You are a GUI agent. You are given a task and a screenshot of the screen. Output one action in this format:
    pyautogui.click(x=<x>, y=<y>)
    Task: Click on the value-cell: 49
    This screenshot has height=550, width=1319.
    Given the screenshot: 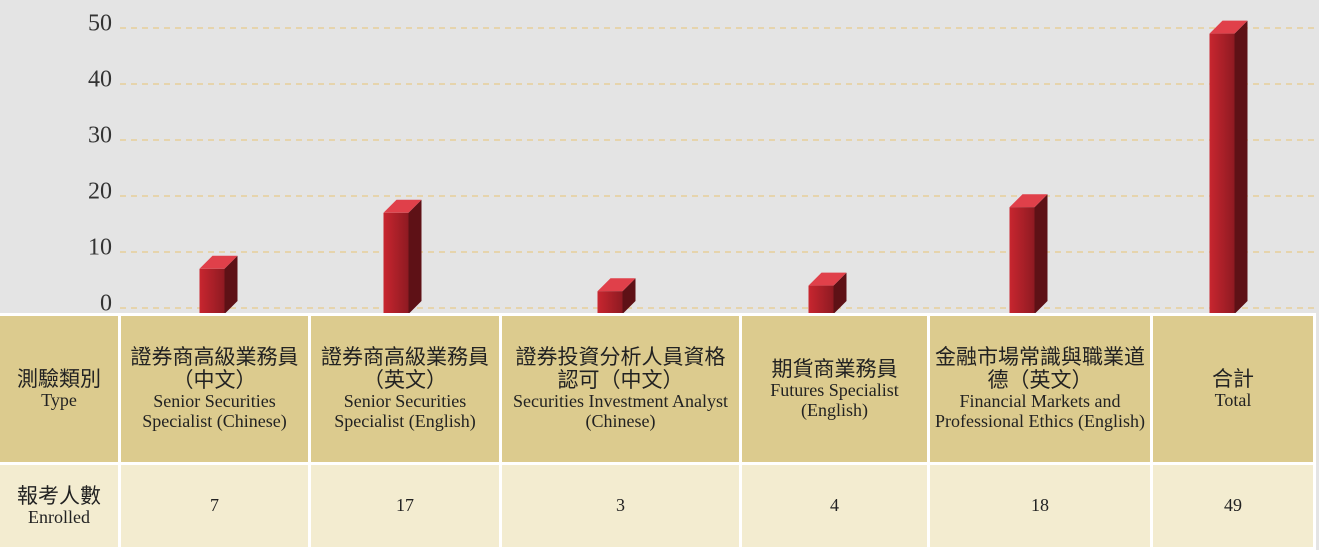 What is the action you would take?
    pyautogui.click(x=1233, y=506)
    